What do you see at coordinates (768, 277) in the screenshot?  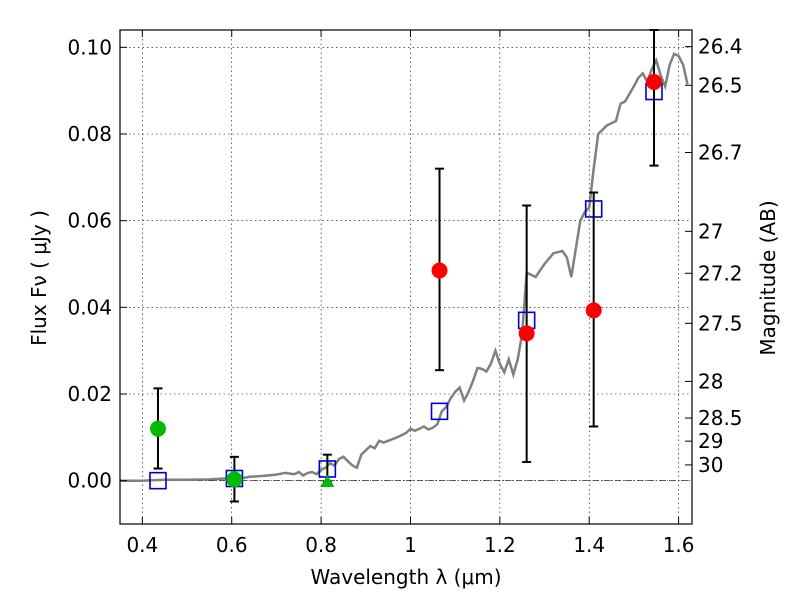 I see `y-right-axis-label: Magnitude (AB)` at bounding box center [768, 277].